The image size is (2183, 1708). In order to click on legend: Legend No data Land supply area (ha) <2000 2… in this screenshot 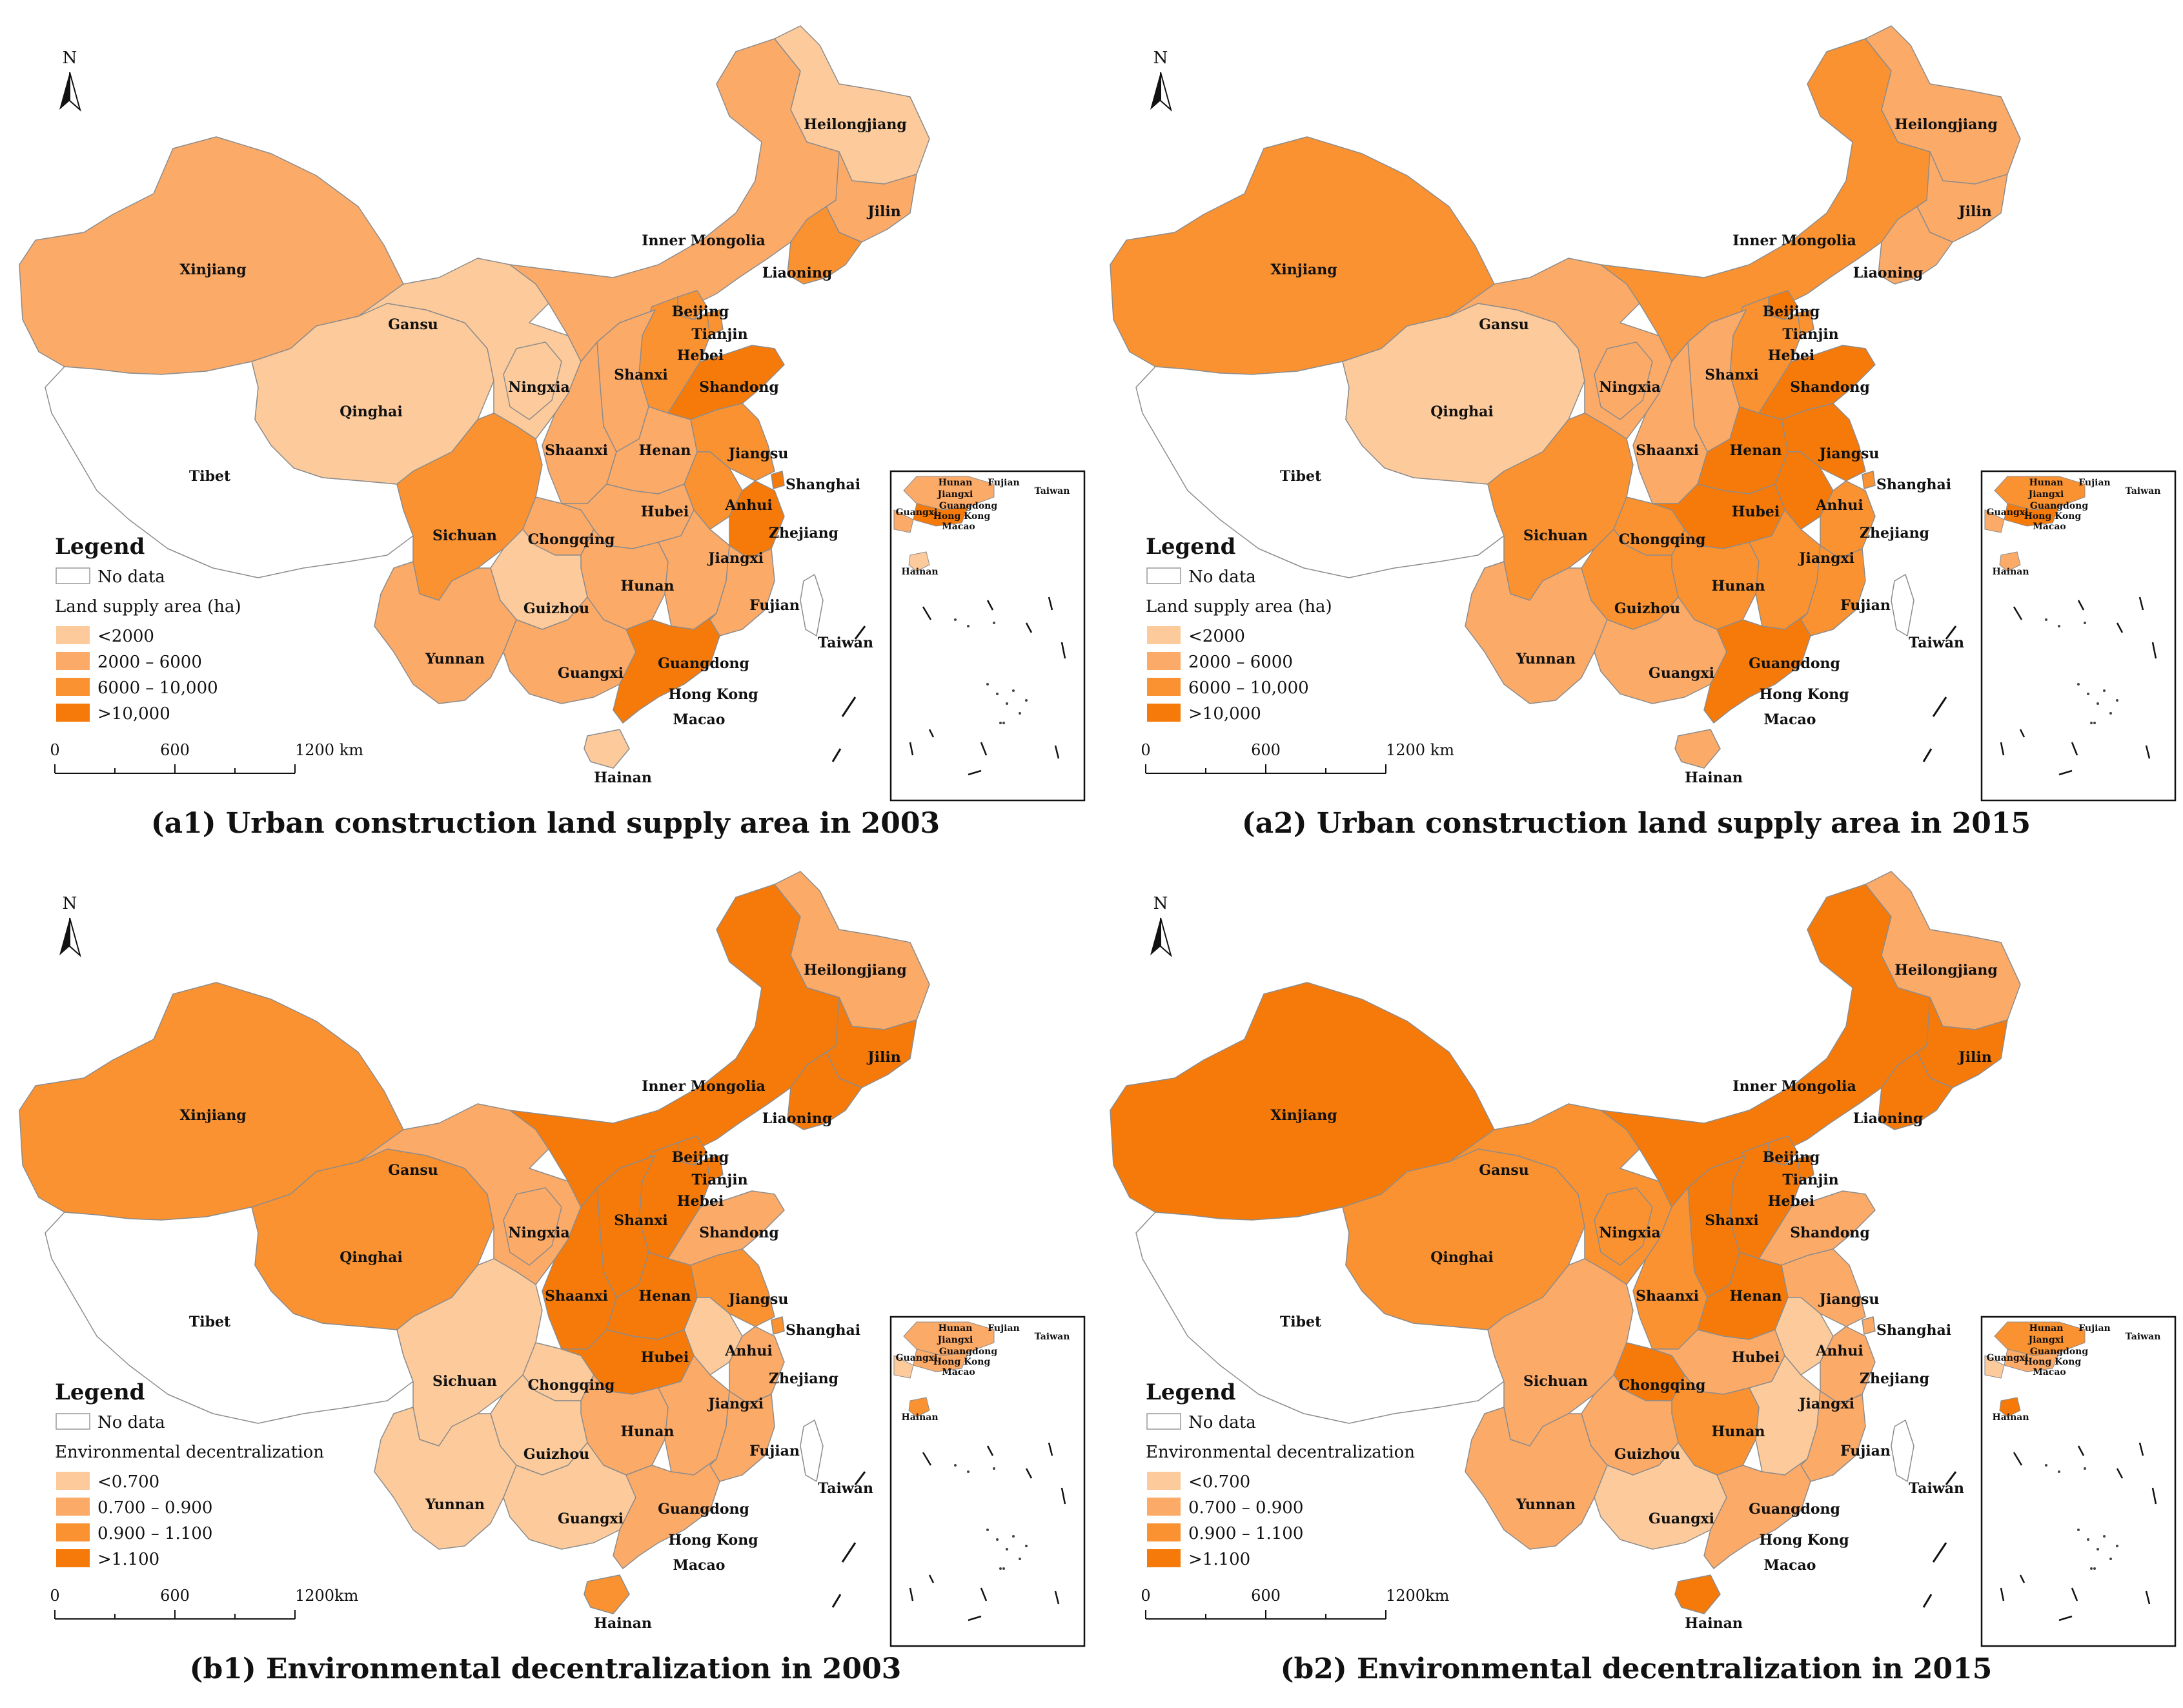, I will do `click(1239, 629)`.